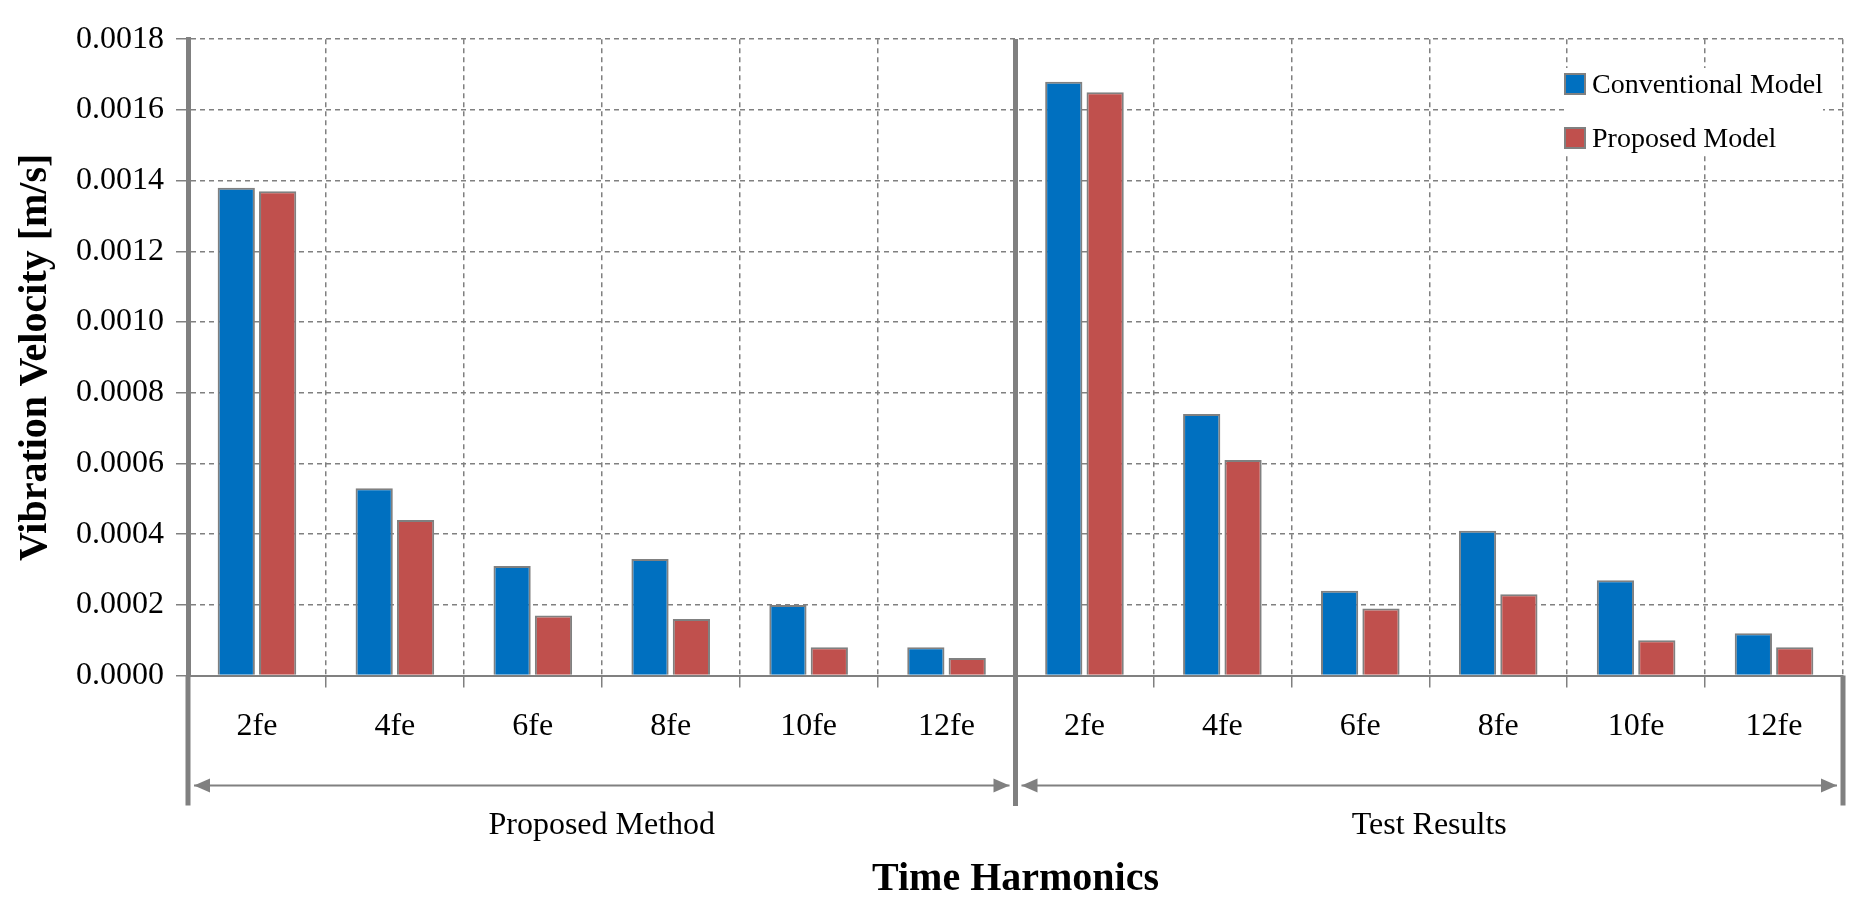  I want to click on y-tick-label: 0.0018, so click(120, 36).